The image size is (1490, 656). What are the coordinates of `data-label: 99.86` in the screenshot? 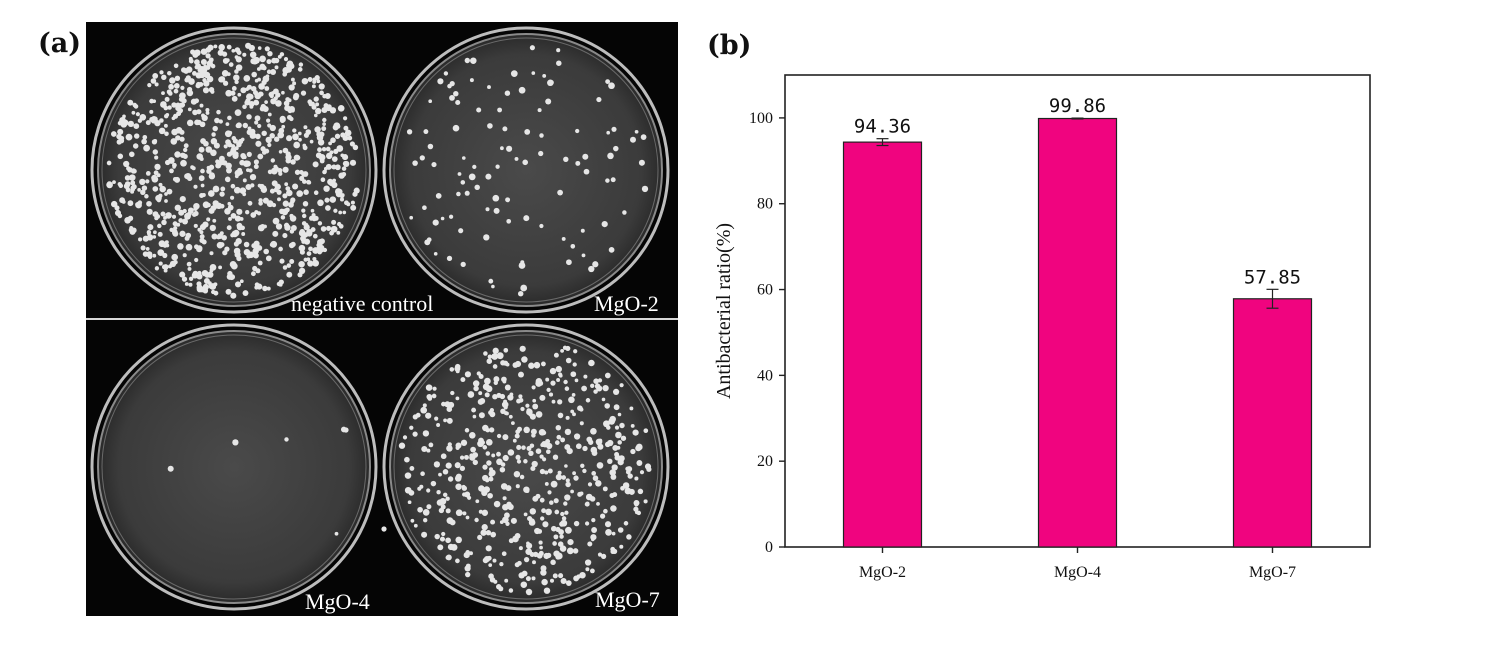 It's located at (1077, 106).